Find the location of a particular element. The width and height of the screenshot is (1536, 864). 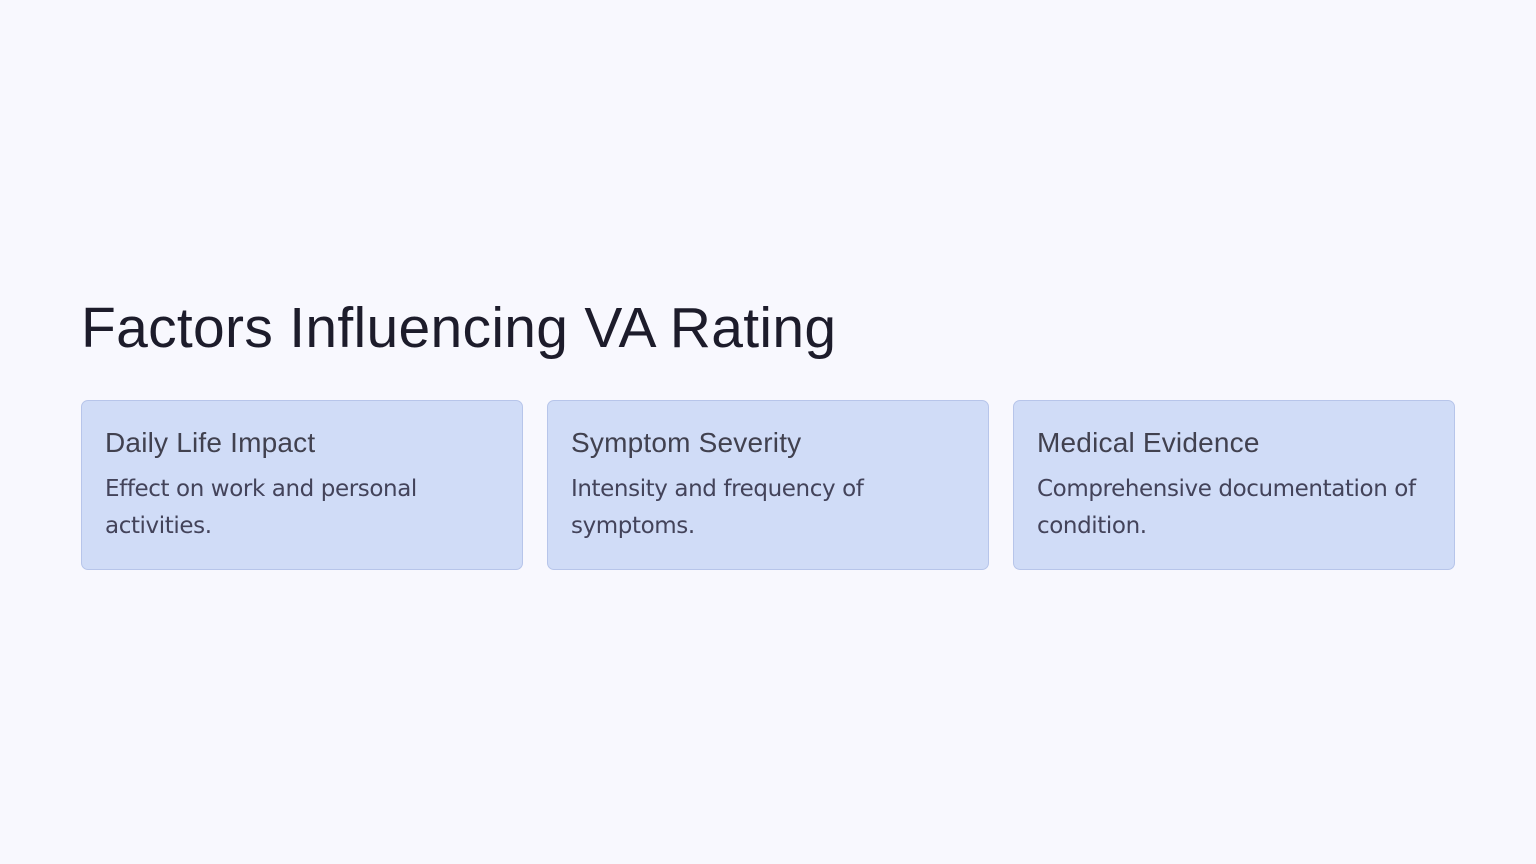

card-description: Intensity and frequency of symptoms. is located at coordinates (717, 507).